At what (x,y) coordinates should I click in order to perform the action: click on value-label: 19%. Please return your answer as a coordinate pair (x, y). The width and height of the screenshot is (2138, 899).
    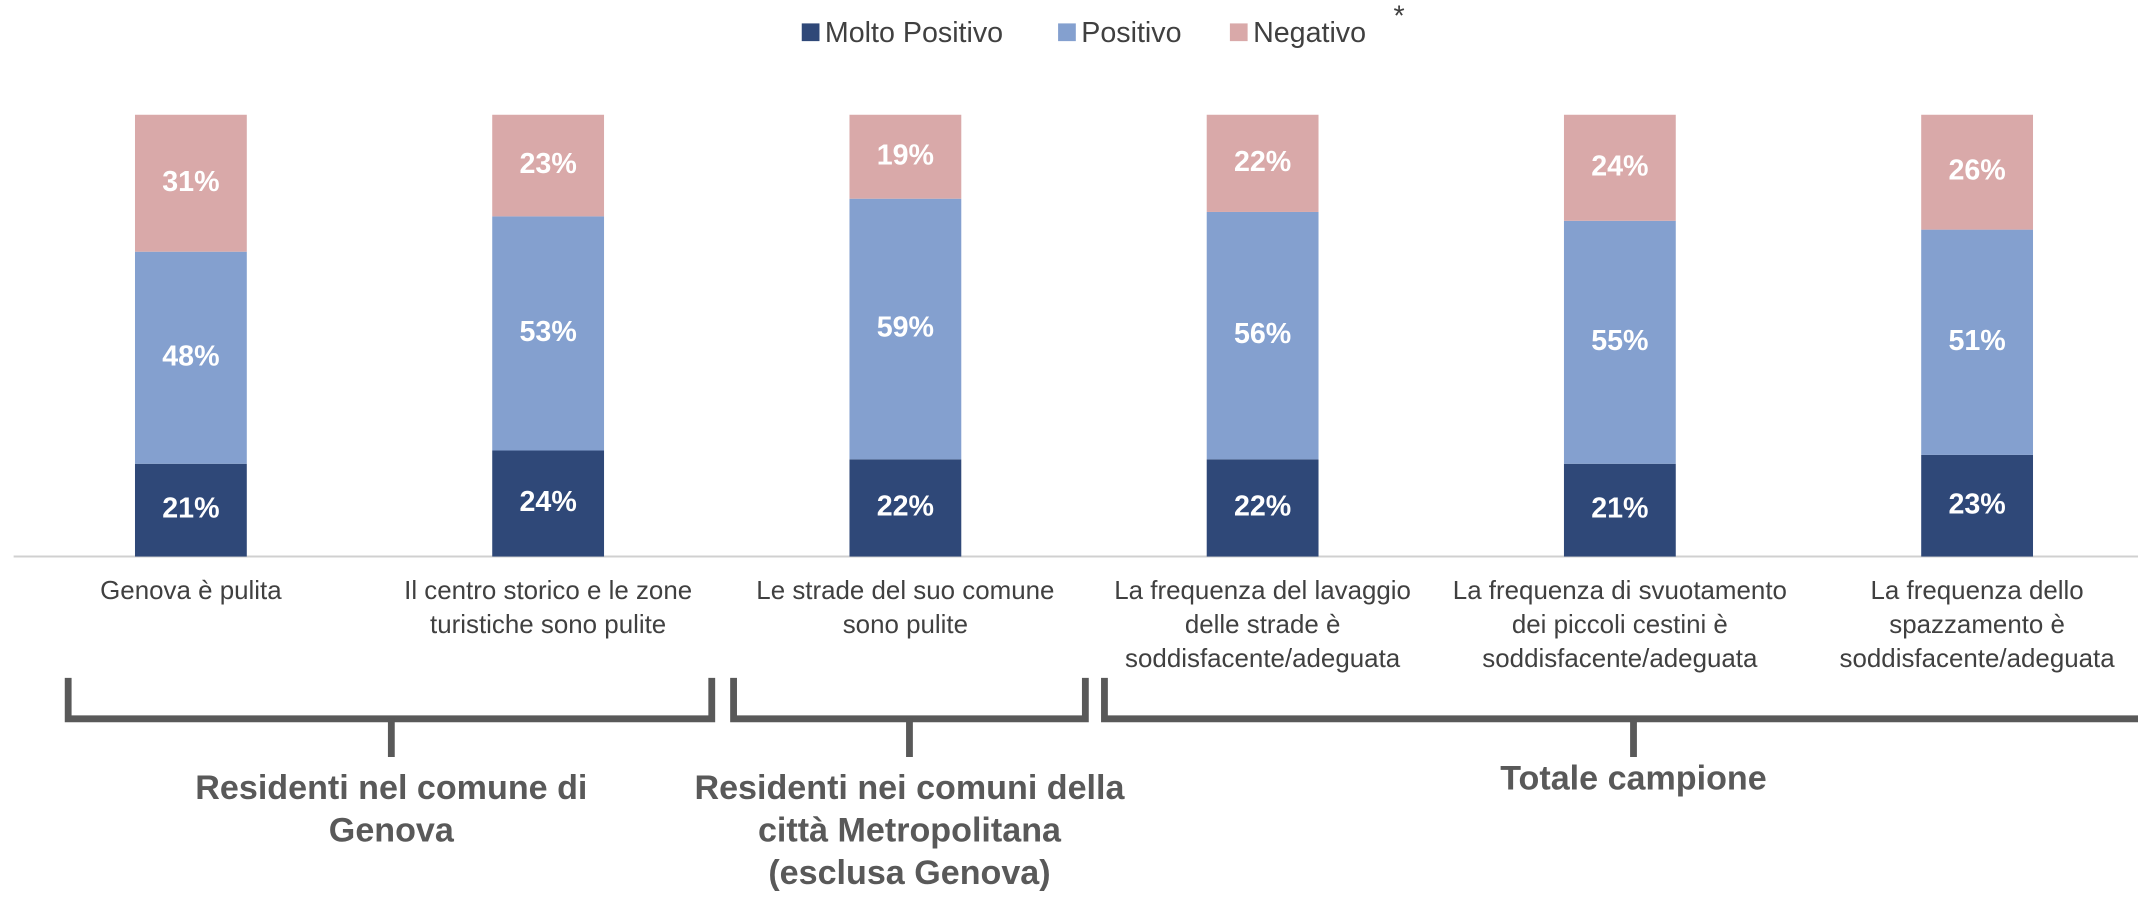
    Looking at the image, I should click on (905, 155).